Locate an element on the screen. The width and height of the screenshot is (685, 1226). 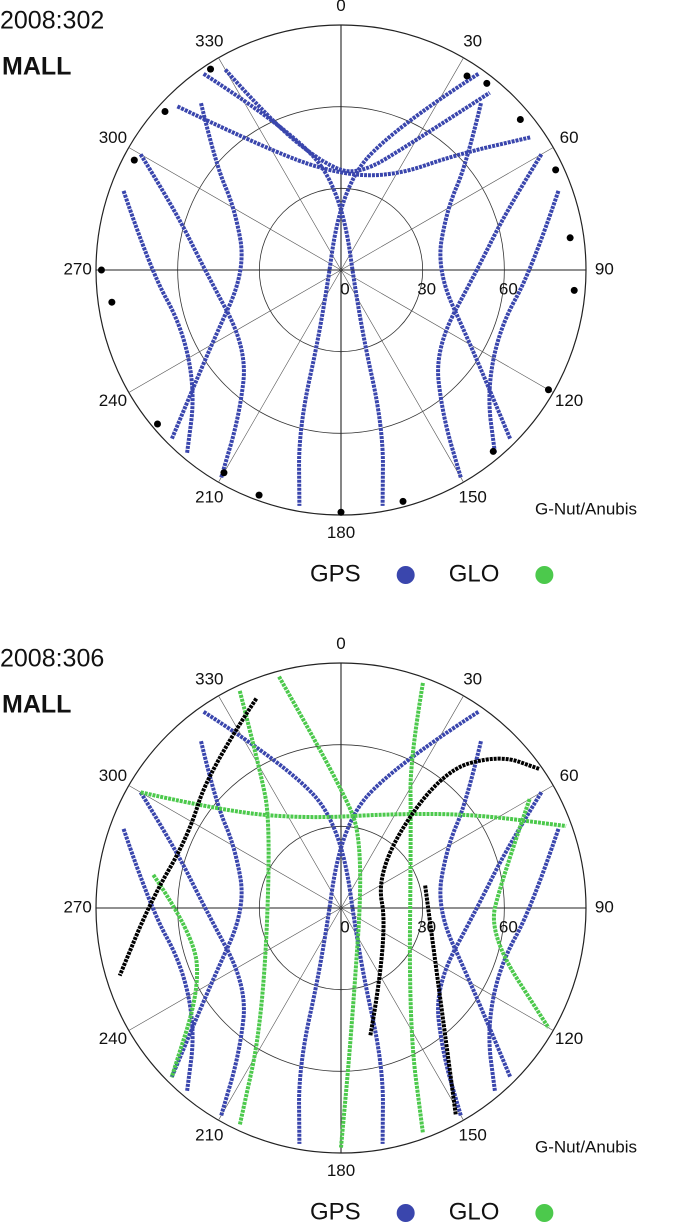
chart-title: 2008:302 is located at coordinates (52, 21).